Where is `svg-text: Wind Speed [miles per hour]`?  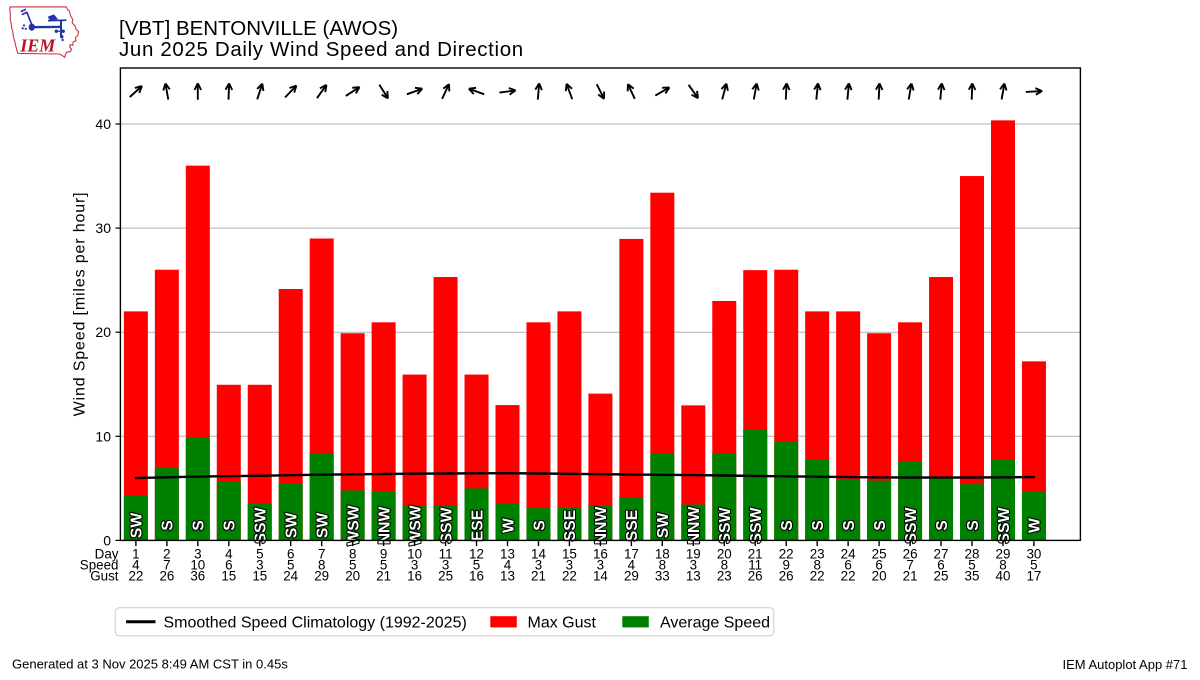 svg-text: Wind Speed [miles per hour] is located at coordinates (80, 304).